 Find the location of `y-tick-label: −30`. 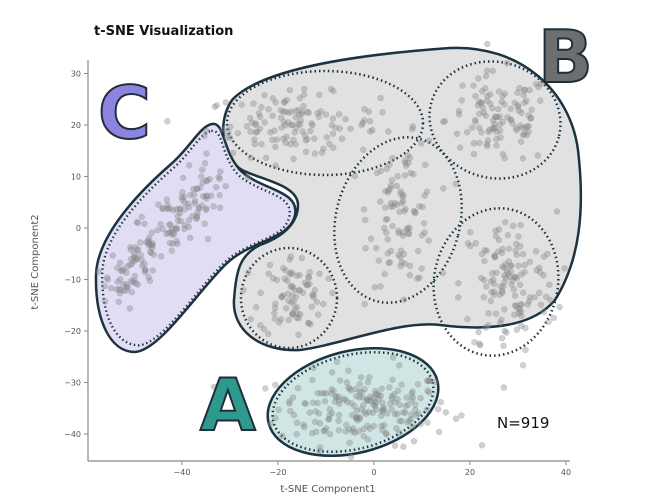

y-tick-label: −30 is located at coordinates (72, 383).